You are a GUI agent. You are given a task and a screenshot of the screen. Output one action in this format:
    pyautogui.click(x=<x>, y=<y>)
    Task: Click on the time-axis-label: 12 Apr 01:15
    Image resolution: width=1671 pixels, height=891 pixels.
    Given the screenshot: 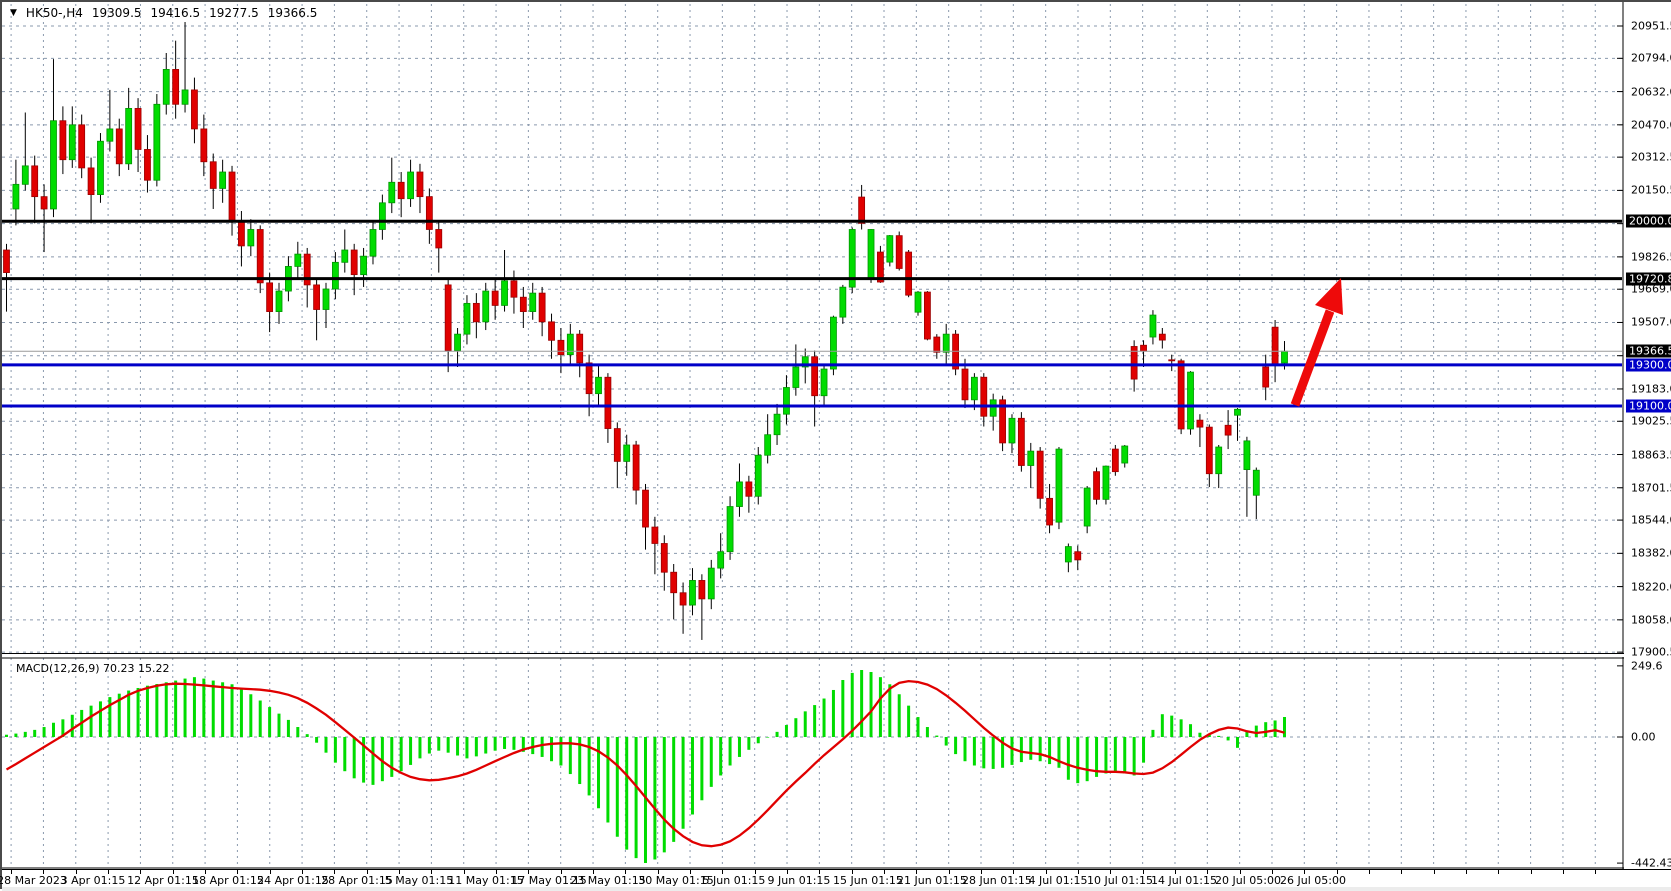 What is the action you would take?
    pyautogui.click(x=163, y=880)
    